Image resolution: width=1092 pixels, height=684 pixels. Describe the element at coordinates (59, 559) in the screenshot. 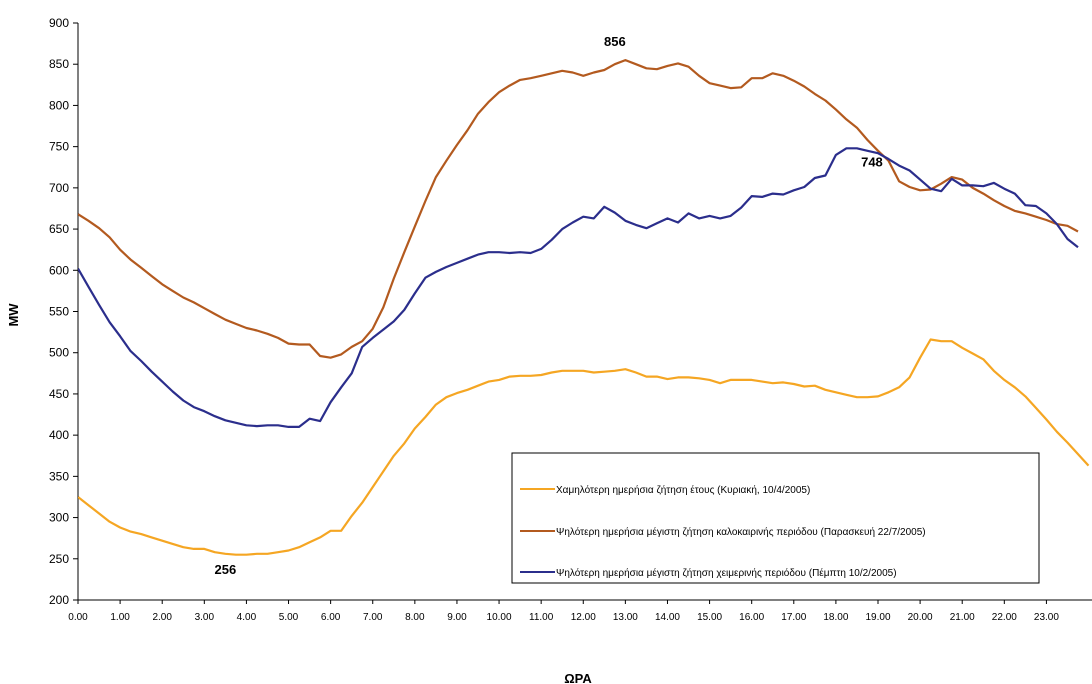

I see `y-tick-label: 250` at that location.